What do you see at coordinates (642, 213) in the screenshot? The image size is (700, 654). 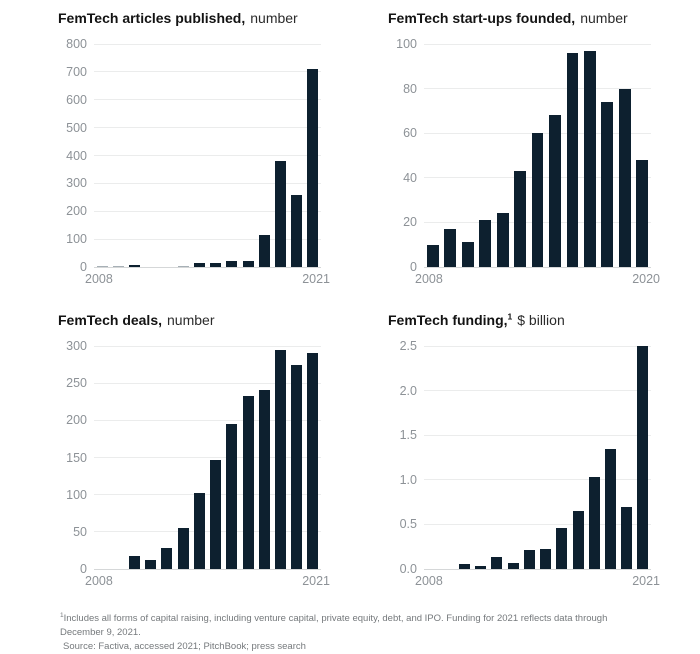 I see `bar-2020` at bounding box center [642, 213].